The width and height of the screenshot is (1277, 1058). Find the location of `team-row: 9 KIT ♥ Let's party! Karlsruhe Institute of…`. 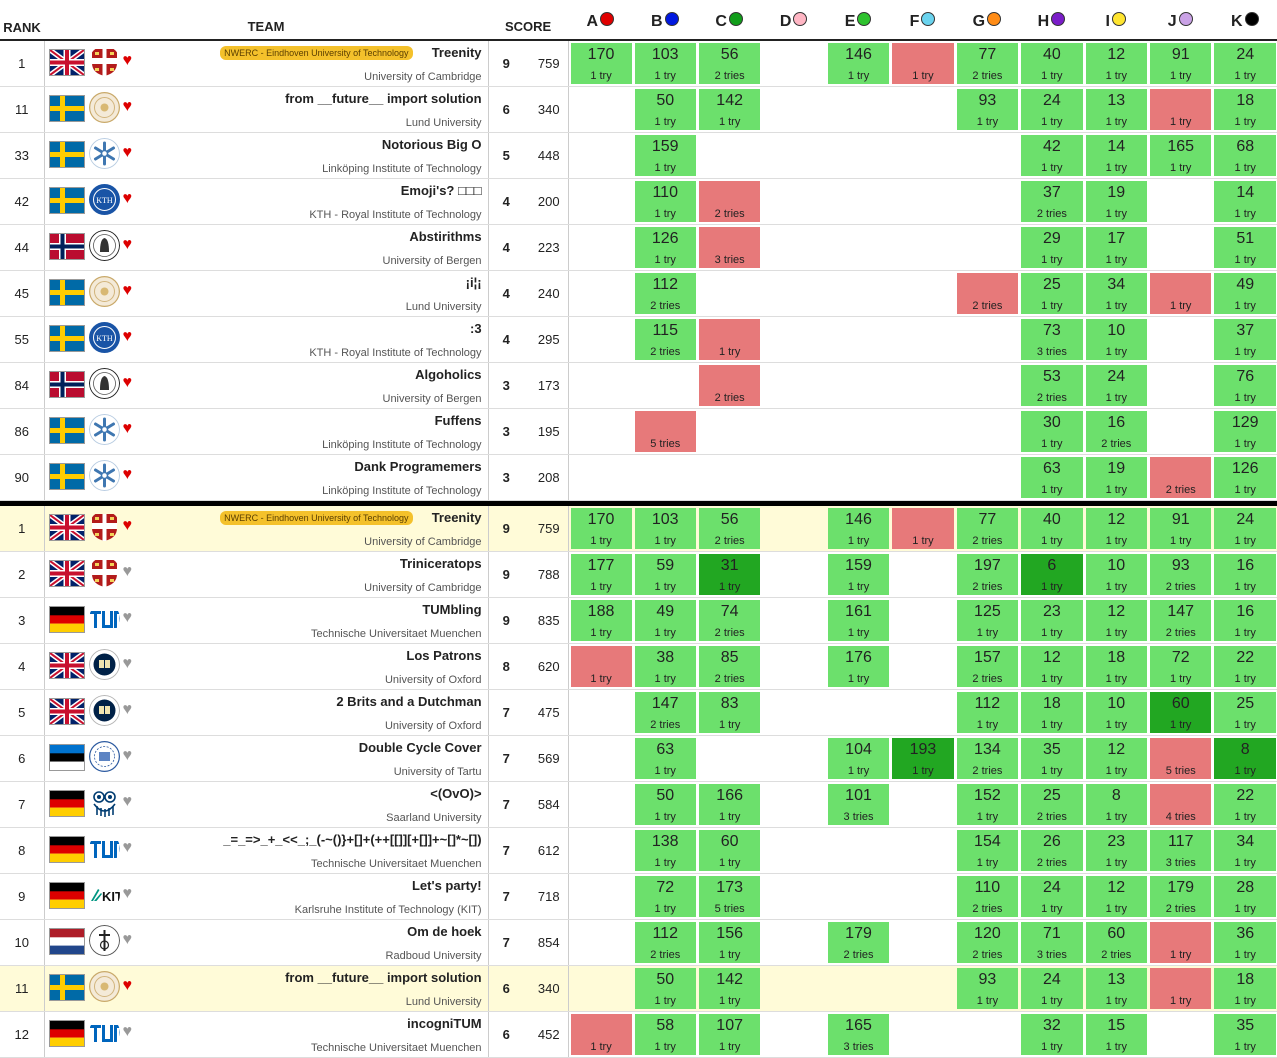

team-row: 9 KIT ♥ Let's party! Karlsruhe Institute of… is located at coordinates (638, 896).